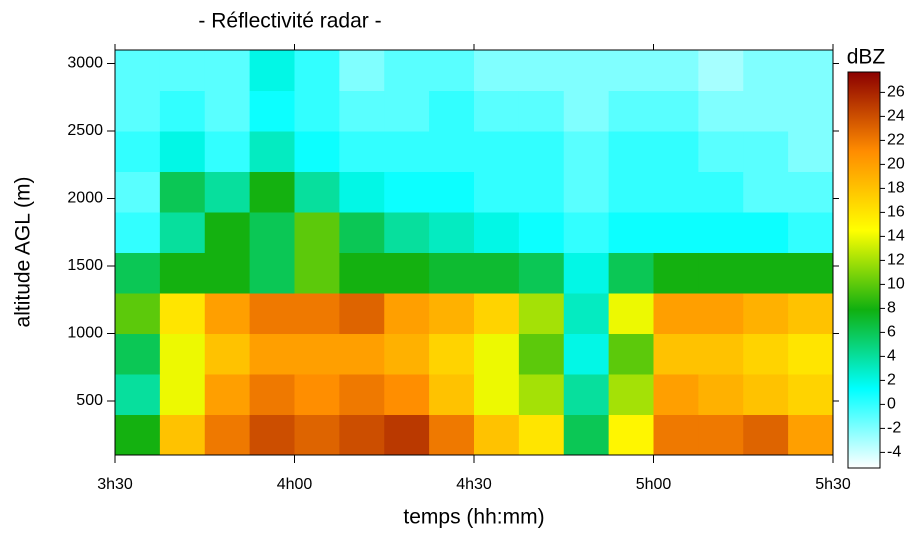 This screenshot has width=914, height=539. I want to click on colorbar, so click(864, 270).